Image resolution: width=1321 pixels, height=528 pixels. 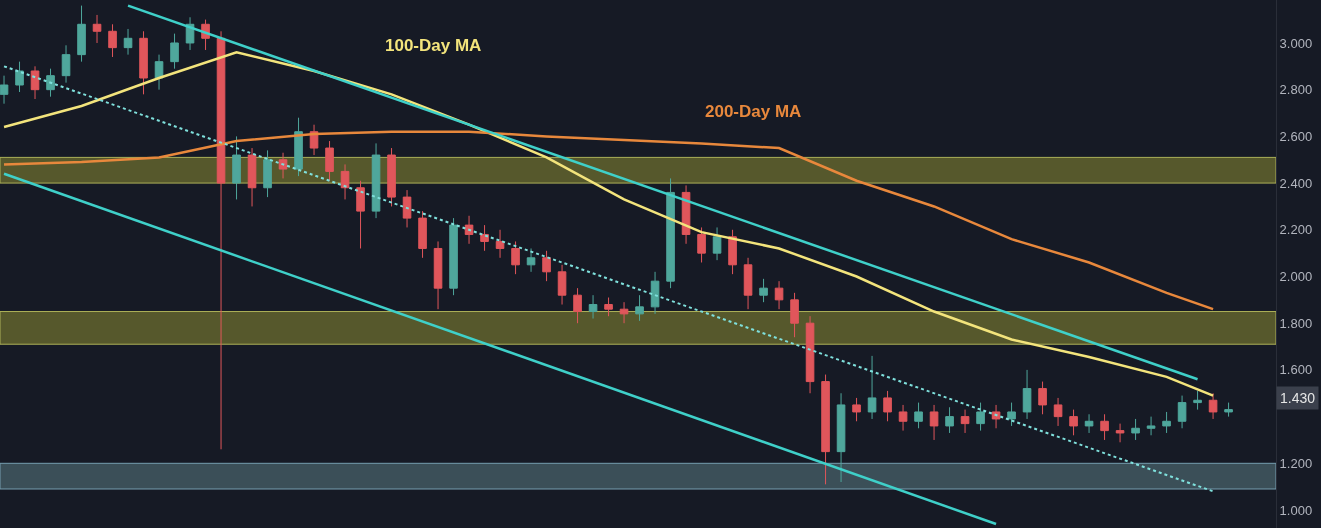 What do you see at coordinates (1296, 90) in the screenshot?
I see `y-tick-label: 2.800` at bounding box center [1296, 90].